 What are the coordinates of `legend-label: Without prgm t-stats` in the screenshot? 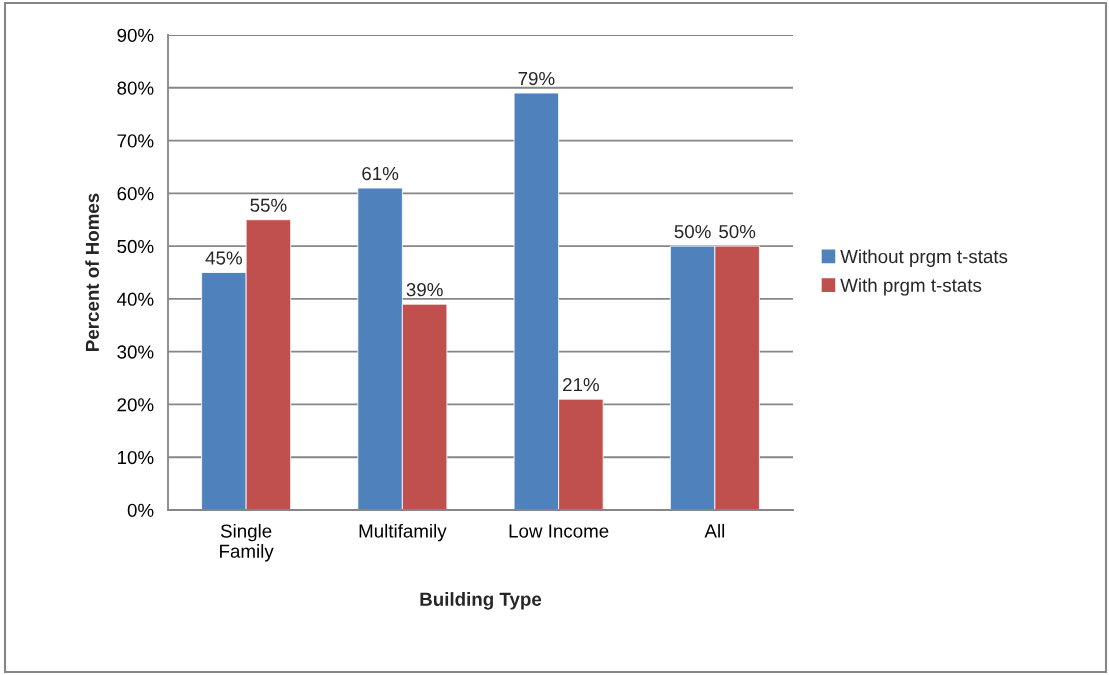 It's located at (924, 258).